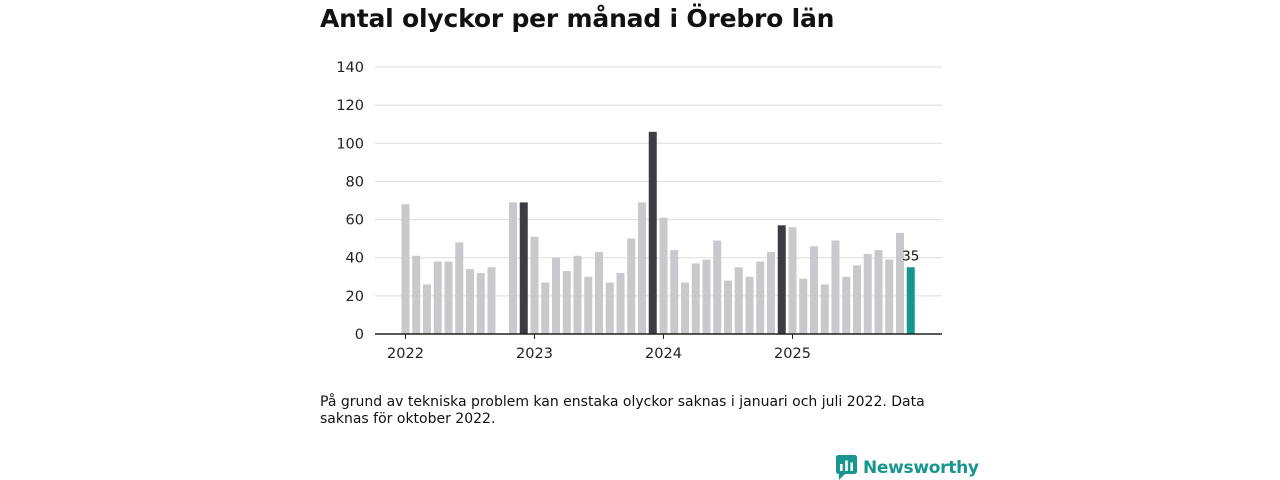  Describe the element at coordinates (577, 18) in the screenshot. I see `chart-title: Antal olyckor per månad i Örebro län` at that location.